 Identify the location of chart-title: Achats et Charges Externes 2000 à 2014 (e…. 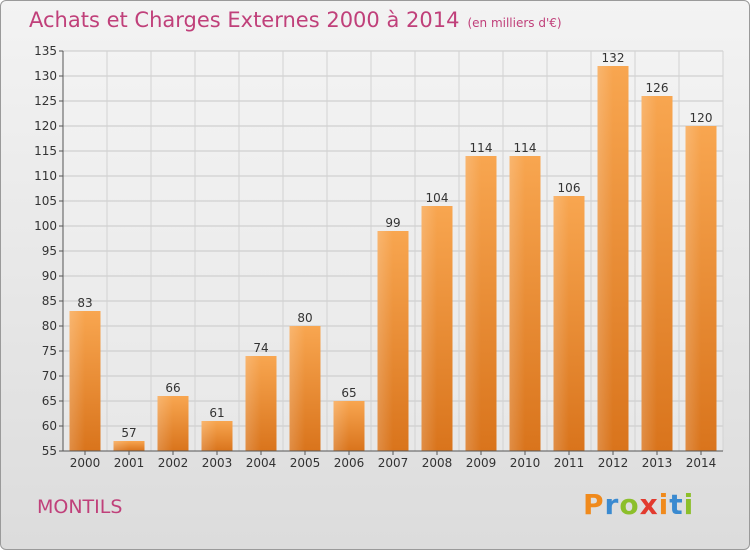
(295, 20).